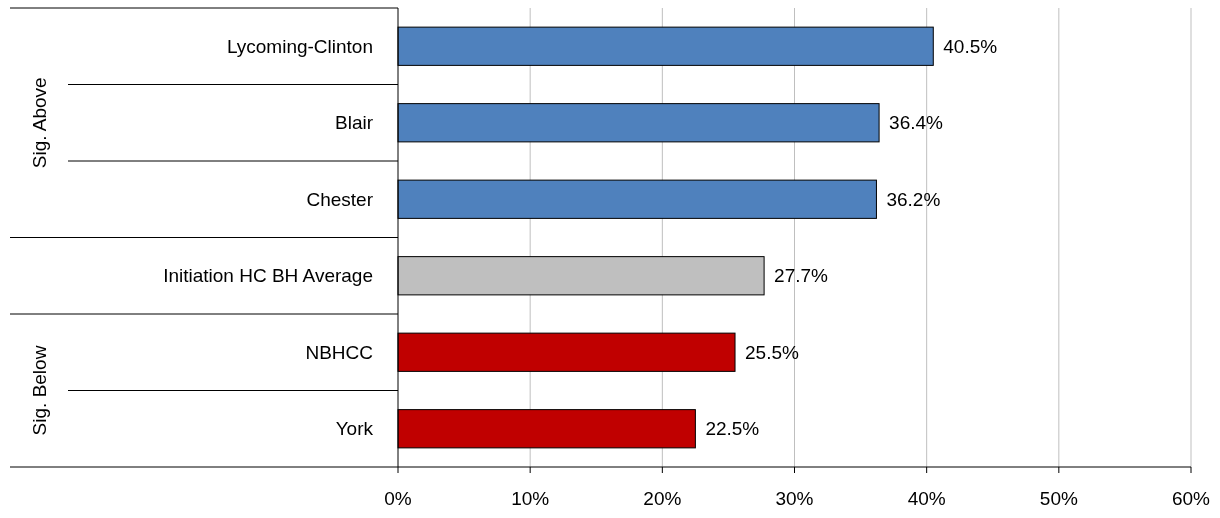 The width and height of the screenshot is (1220, 518). I want to click on data-label: 36.2%, so click(913, 199).